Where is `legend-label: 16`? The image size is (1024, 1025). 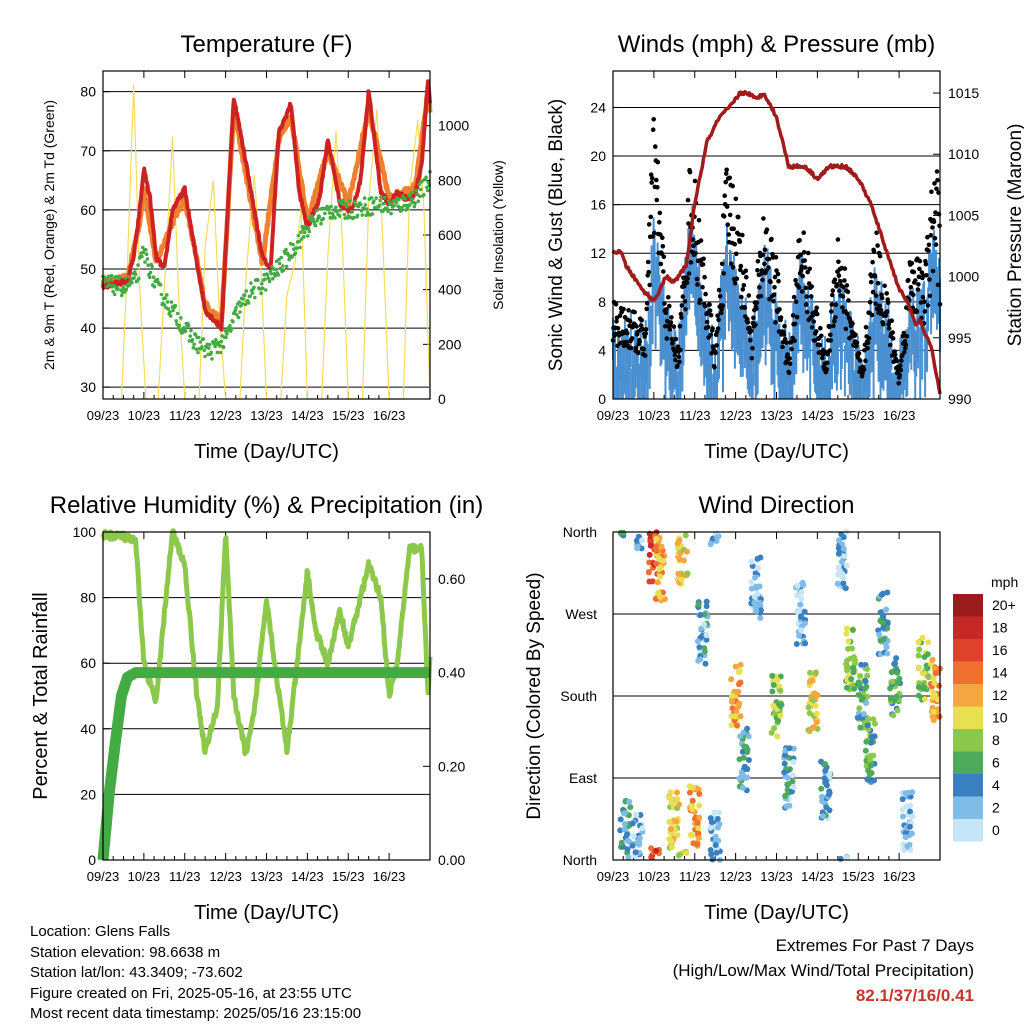
legend-label: 16 is located at coordinates (1000, 650).